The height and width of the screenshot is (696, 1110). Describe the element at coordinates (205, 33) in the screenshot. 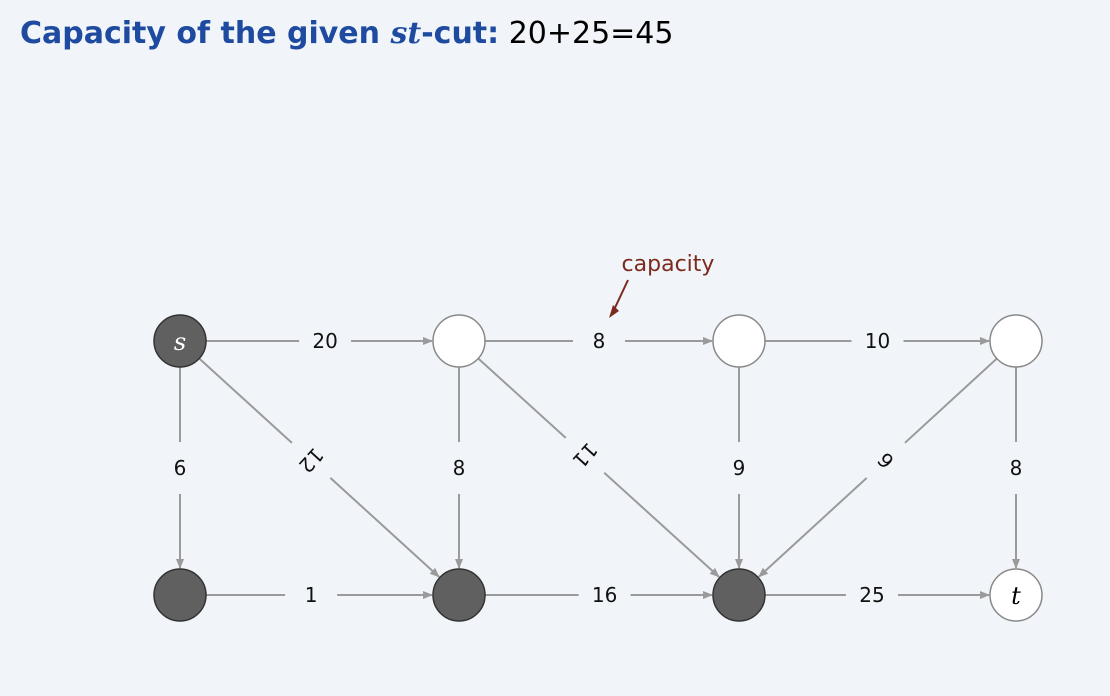

I see `title-prefix: Capacity of the given` at that location.